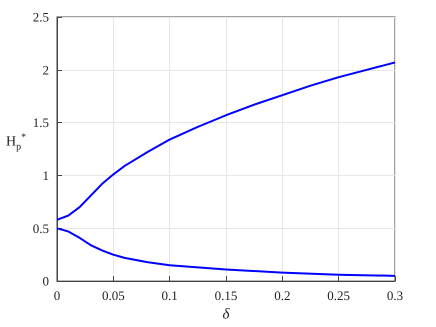 Image resolution: width=436 pixels, height=327 pixels. Describe the element at coordinates (45, 175) in the screenshot. I see `y-tick-label: 1` at that location.